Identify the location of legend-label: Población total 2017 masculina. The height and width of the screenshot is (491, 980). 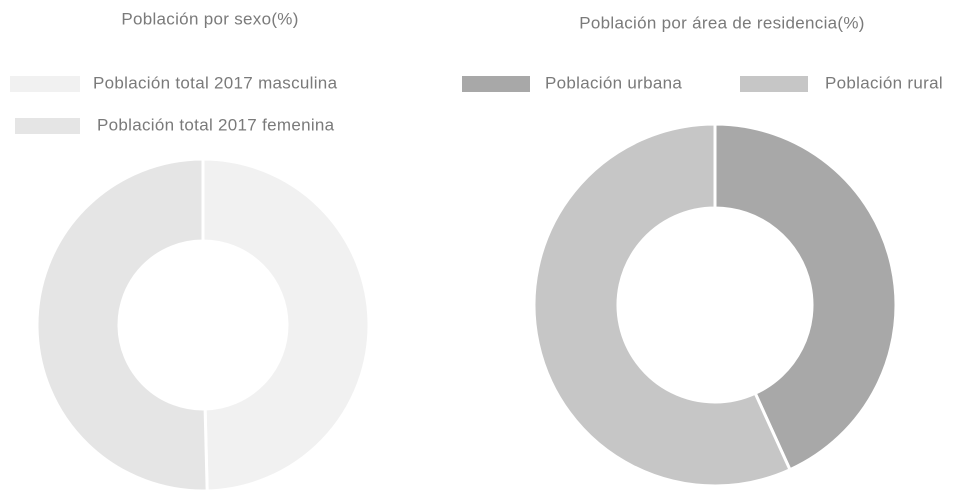
(215, 82).